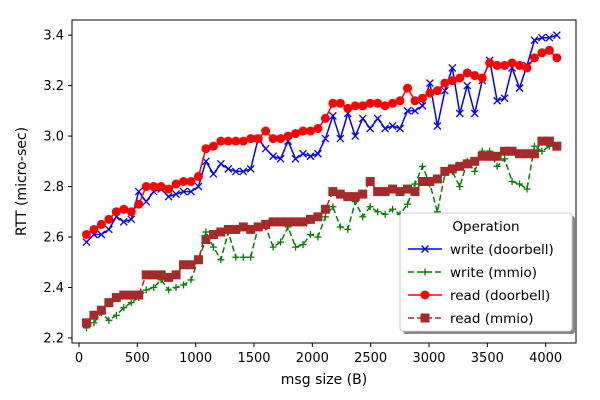 This screenshot has width=600, height=400. What do you see at coordinates (137, 358) in the screenshot?
I see `x-tick-label: 500` at bounding box center [137, 358].